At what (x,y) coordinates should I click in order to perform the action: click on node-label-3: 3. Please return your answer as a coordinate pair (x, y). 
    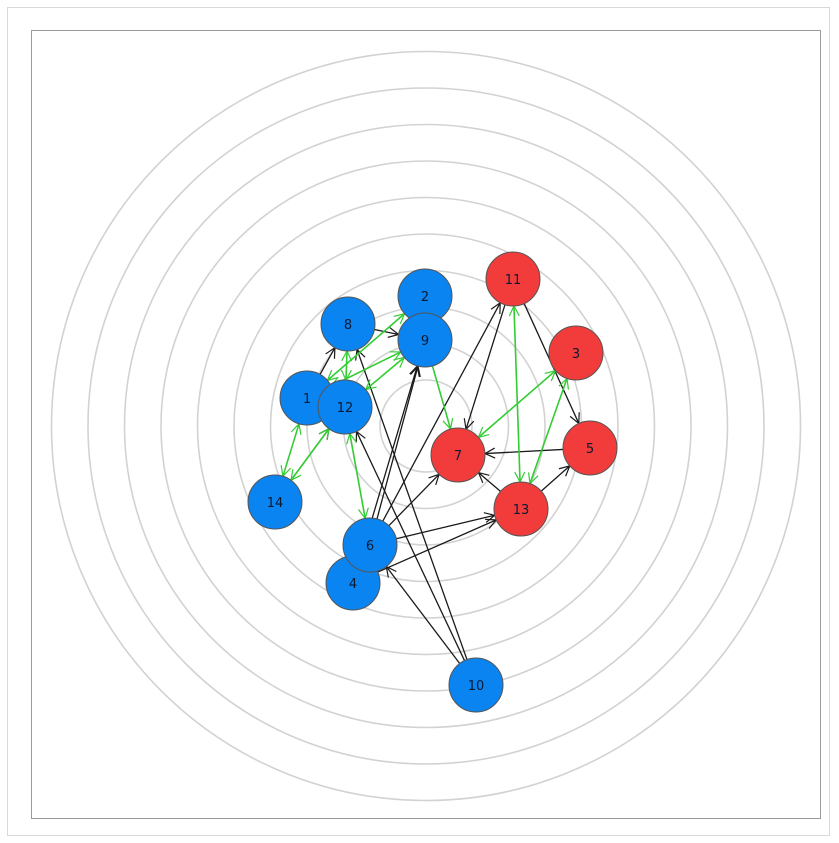
    Looking at the image, I should click on (576, 354).